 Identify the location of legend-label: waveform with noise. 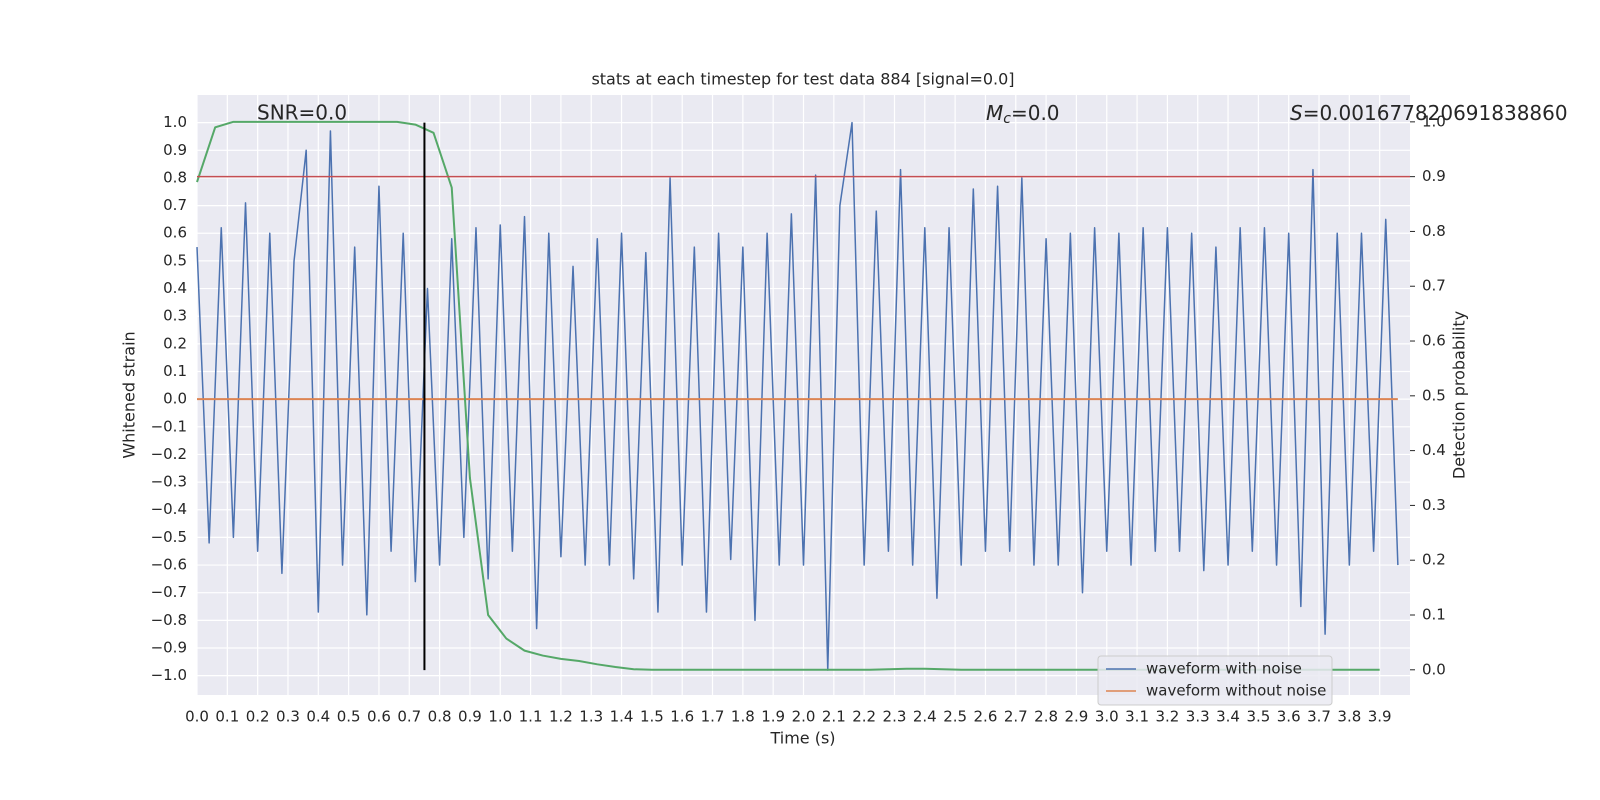
(1224, 669).